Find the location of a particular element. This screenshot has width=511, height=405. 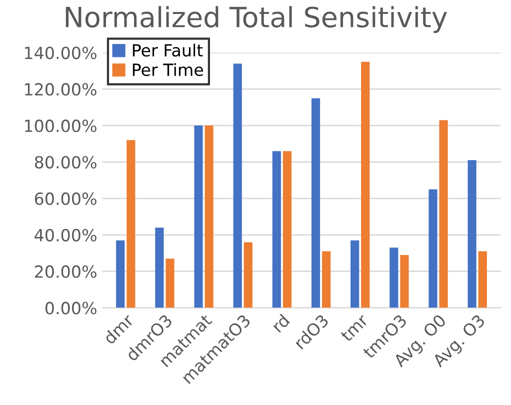

y-tick-label: 0.00% is located at coordinates (70, 308).